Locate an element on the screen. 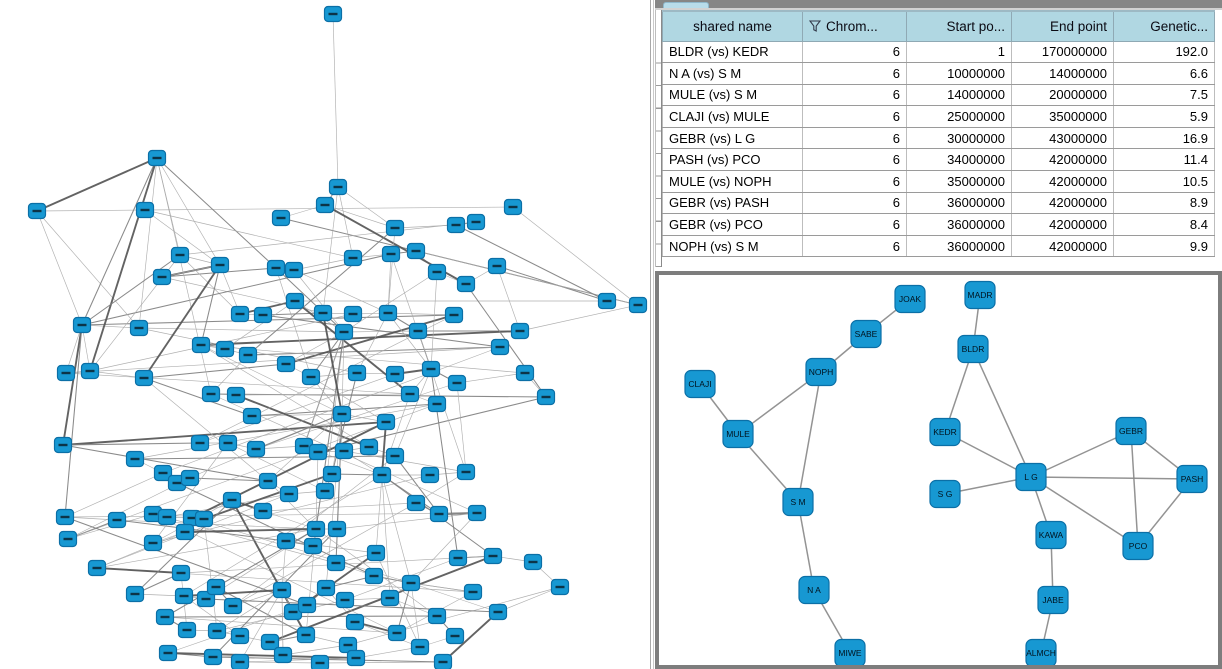 Image resolution: width=1222 pixels, height=669 pixels. table-cell: 16.9 is located at coordinates (1164, 138).